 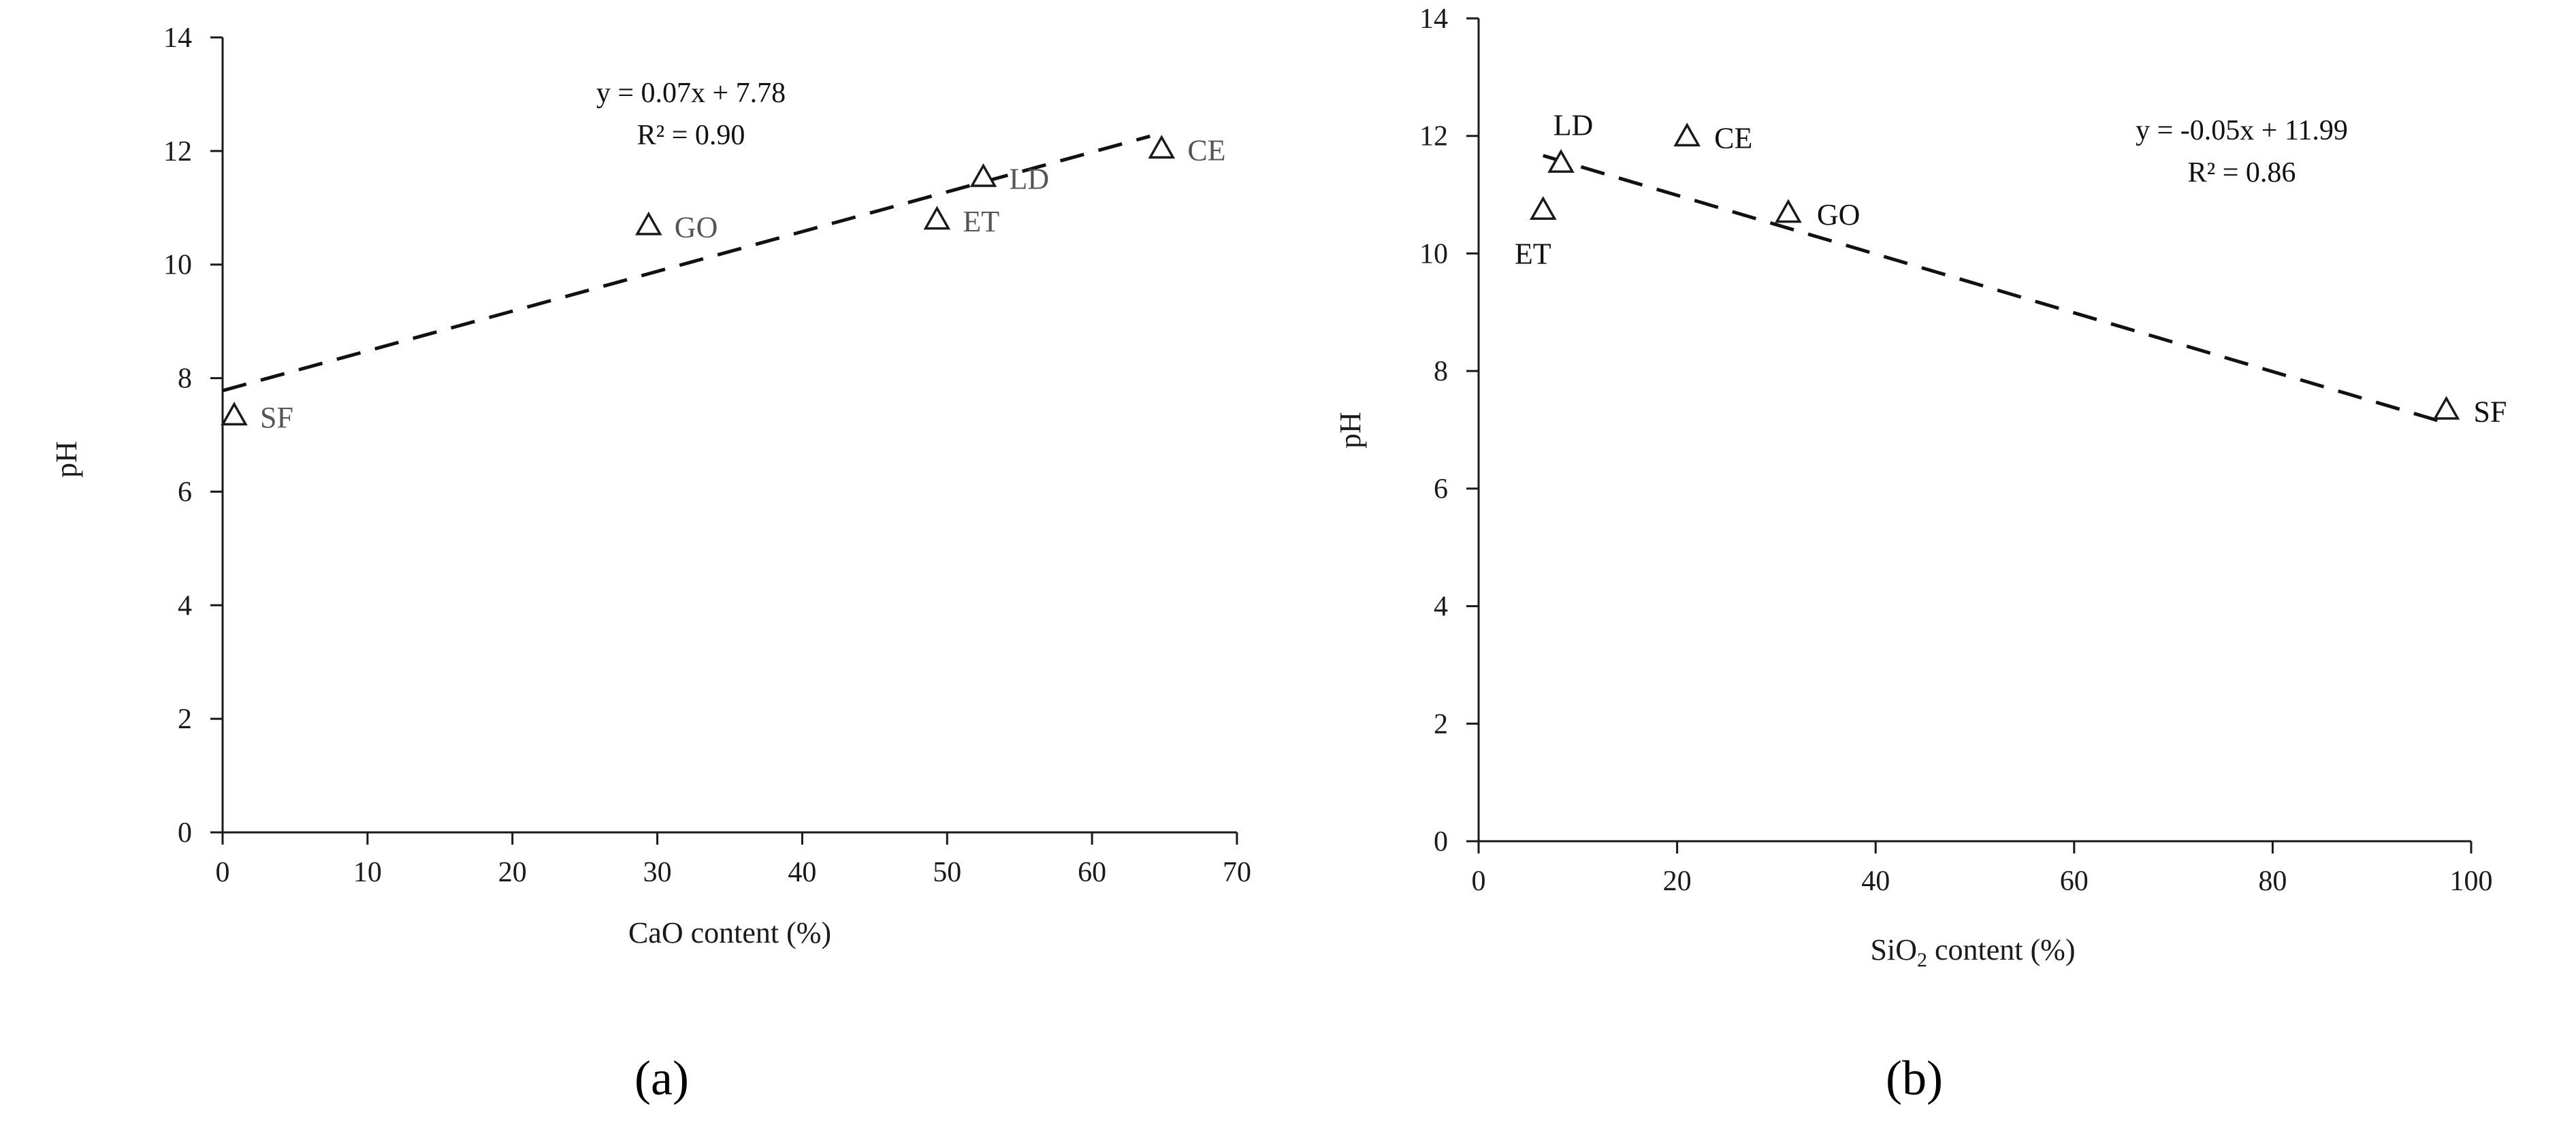 I want to click on chart-a-point-label-go: GO, so click(x=697, y=227).